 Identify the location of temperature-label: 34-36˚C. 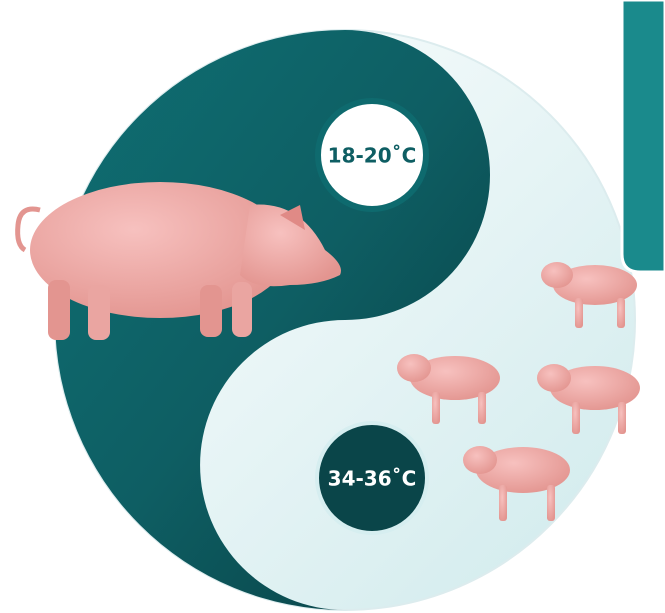
(372, 479).